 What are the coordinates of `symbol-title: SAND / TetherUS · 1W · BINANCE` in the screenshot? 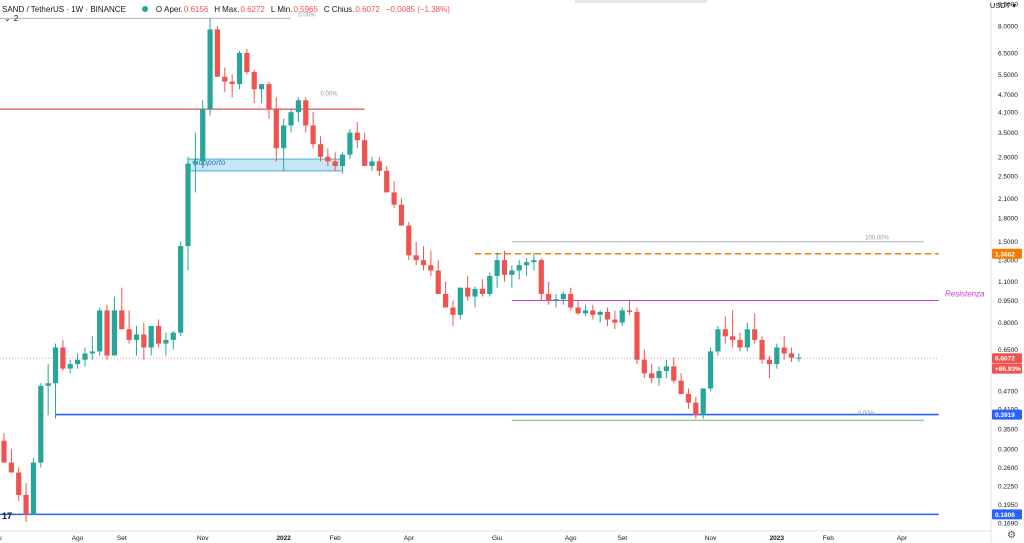 It's located at (64, 9).